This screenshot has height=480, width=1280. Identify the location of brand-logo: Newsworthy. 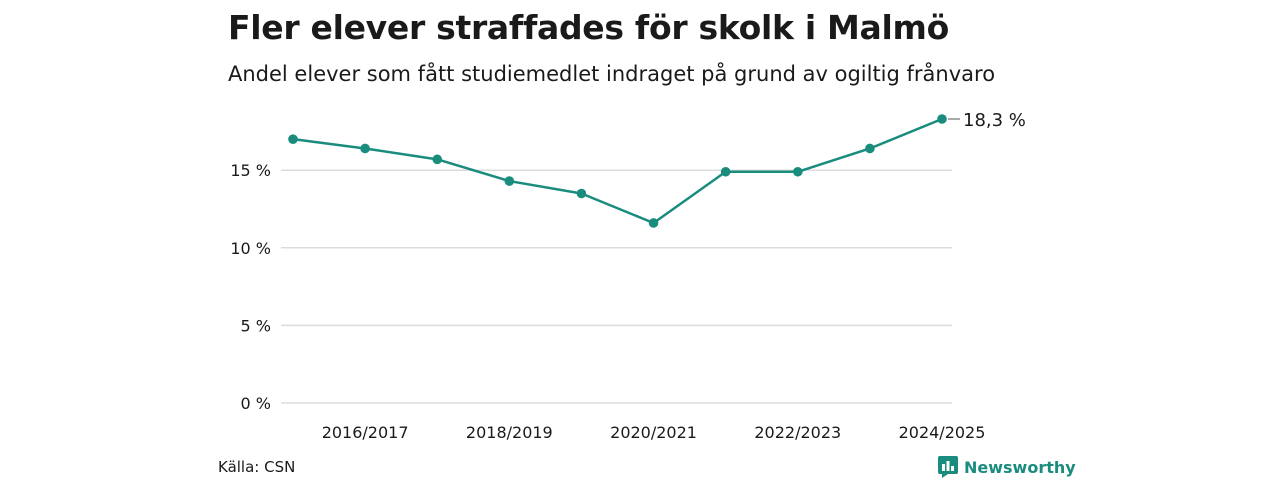
(1007, 467).